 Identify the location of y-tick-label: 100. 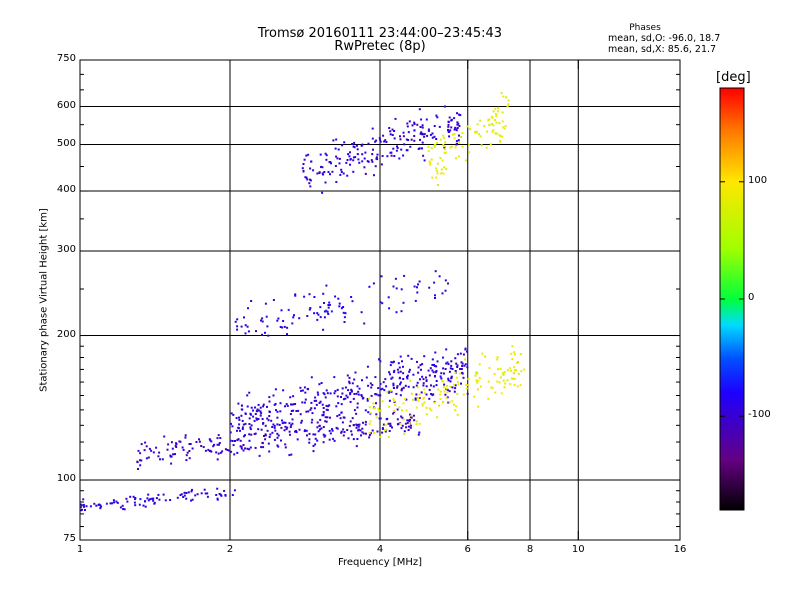
(66, 479).